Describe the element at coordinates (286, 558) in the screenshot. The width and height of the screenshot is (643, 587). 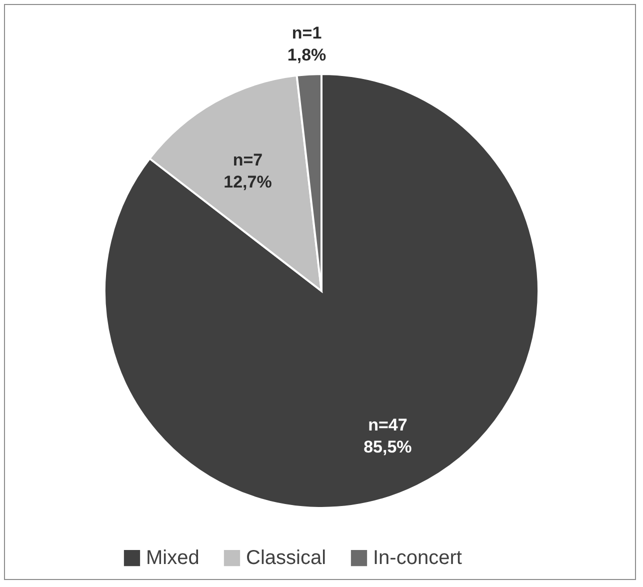
I see `legend-label: Classical` at that location.